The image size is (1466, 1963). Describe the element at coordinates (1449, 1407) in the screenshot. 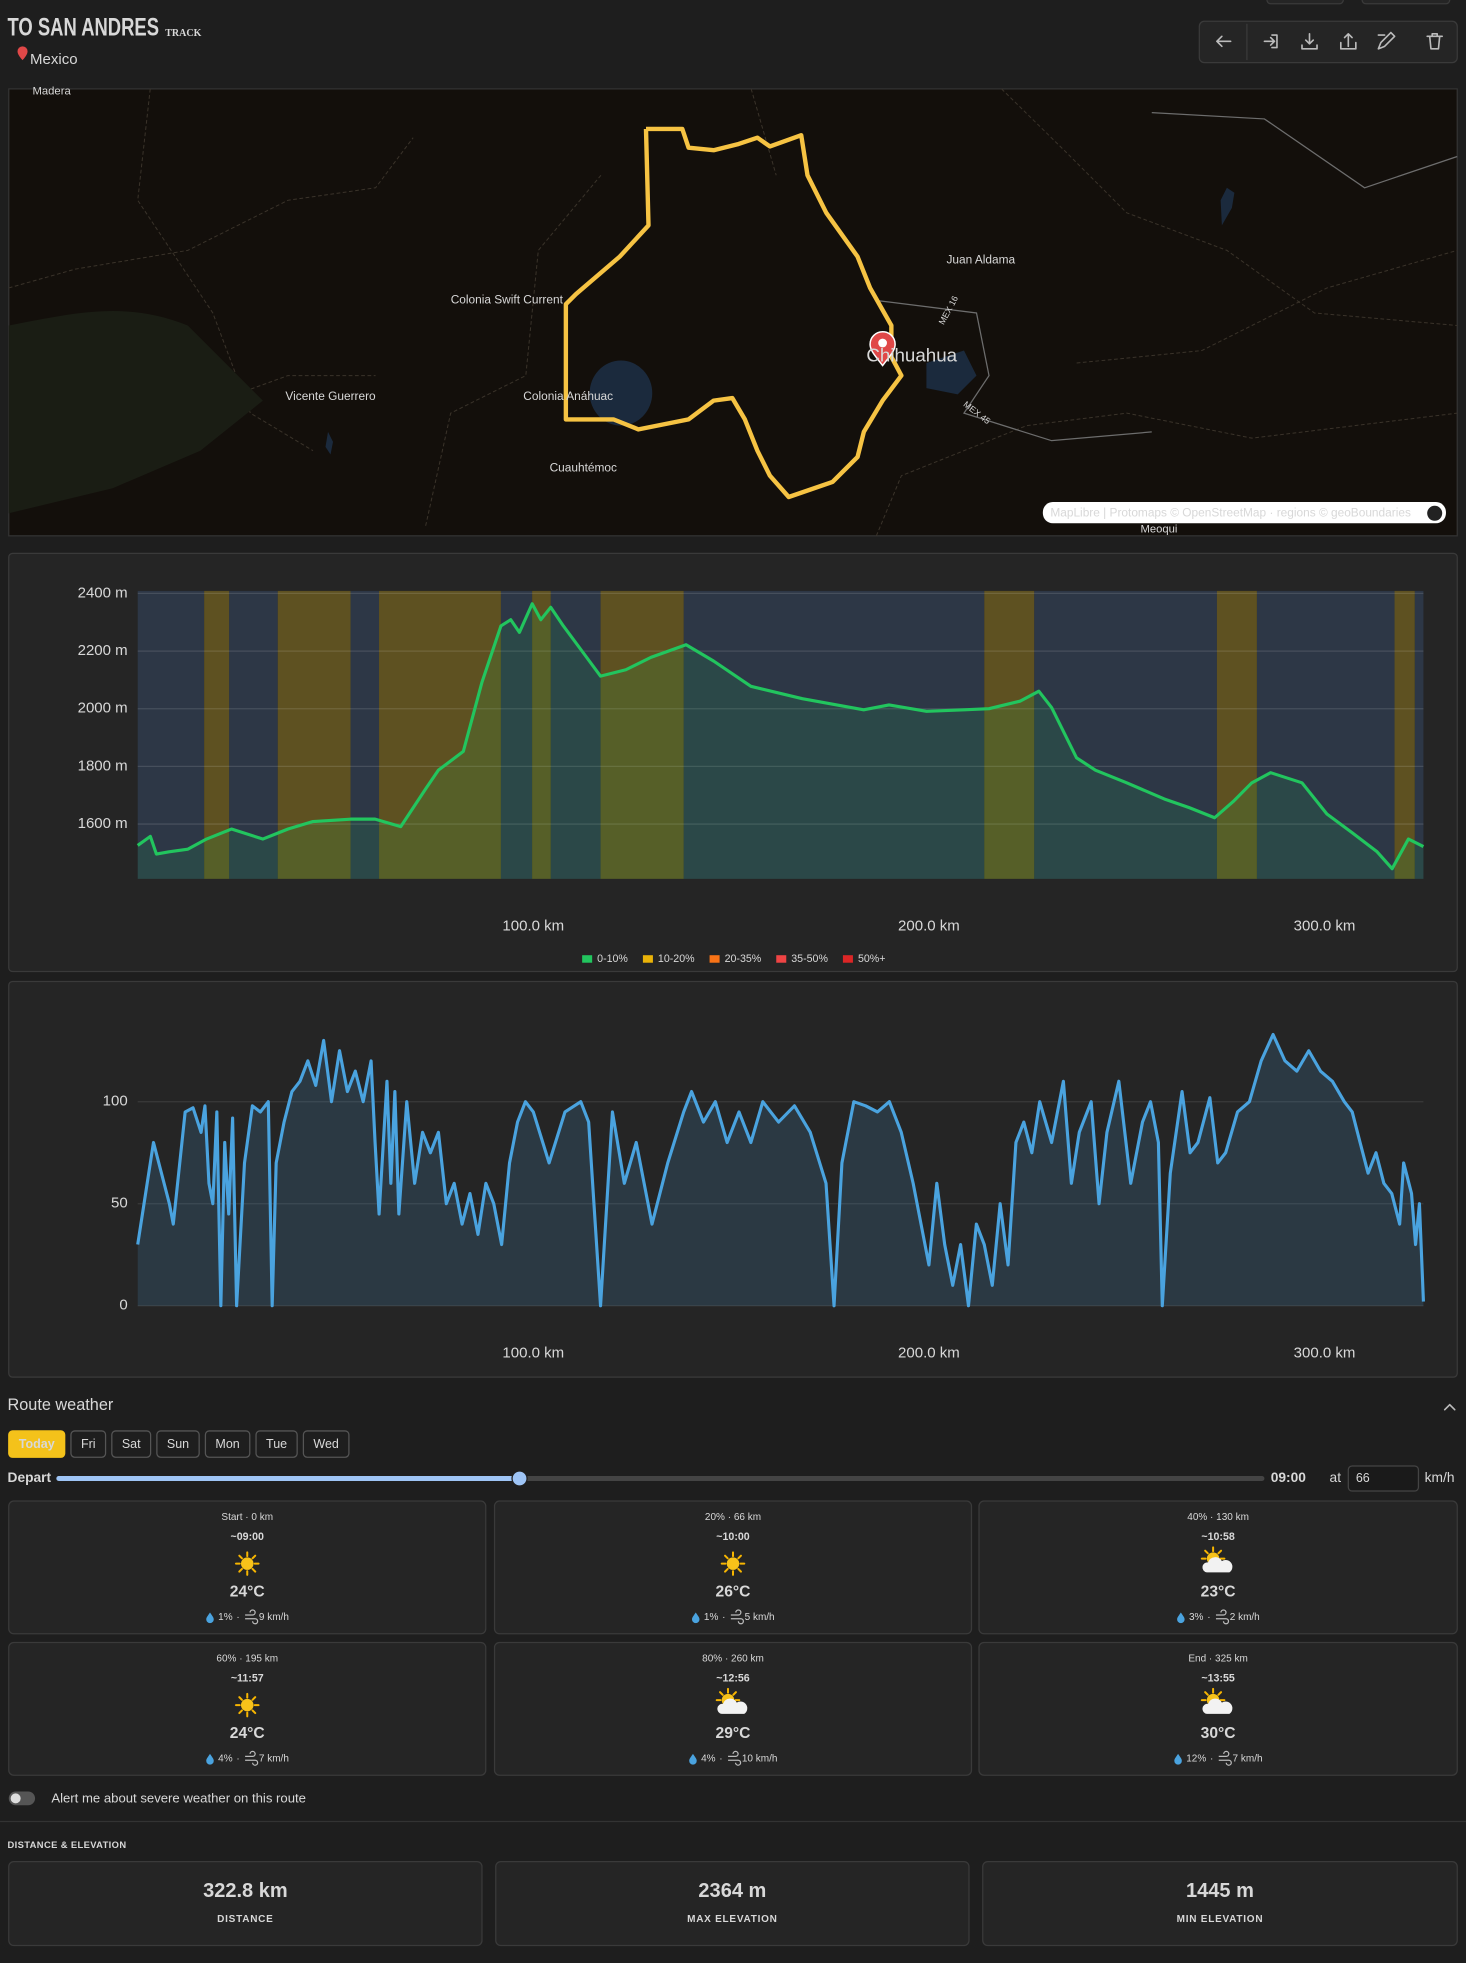

I see `collapse-button` at that location.